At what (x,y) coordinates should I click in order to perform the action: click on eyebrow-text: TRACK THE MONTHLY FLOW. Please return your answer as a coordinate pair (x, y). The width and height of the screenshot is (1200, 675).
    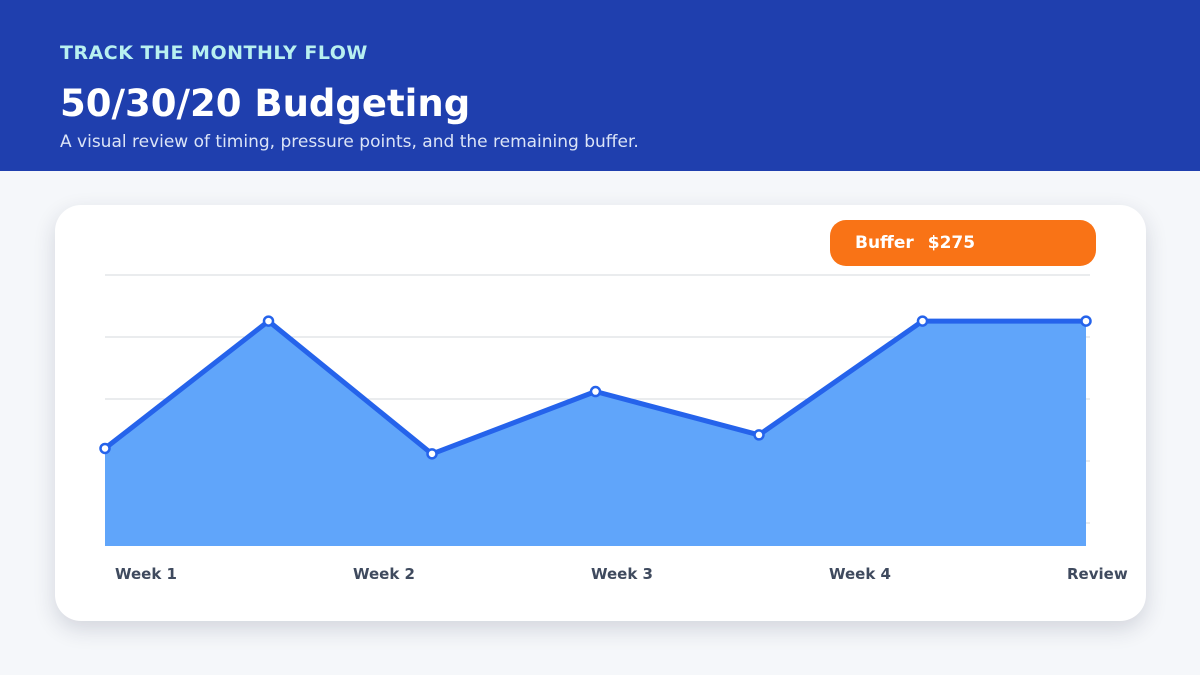
    Looking at the image, I should click on (214, 53).